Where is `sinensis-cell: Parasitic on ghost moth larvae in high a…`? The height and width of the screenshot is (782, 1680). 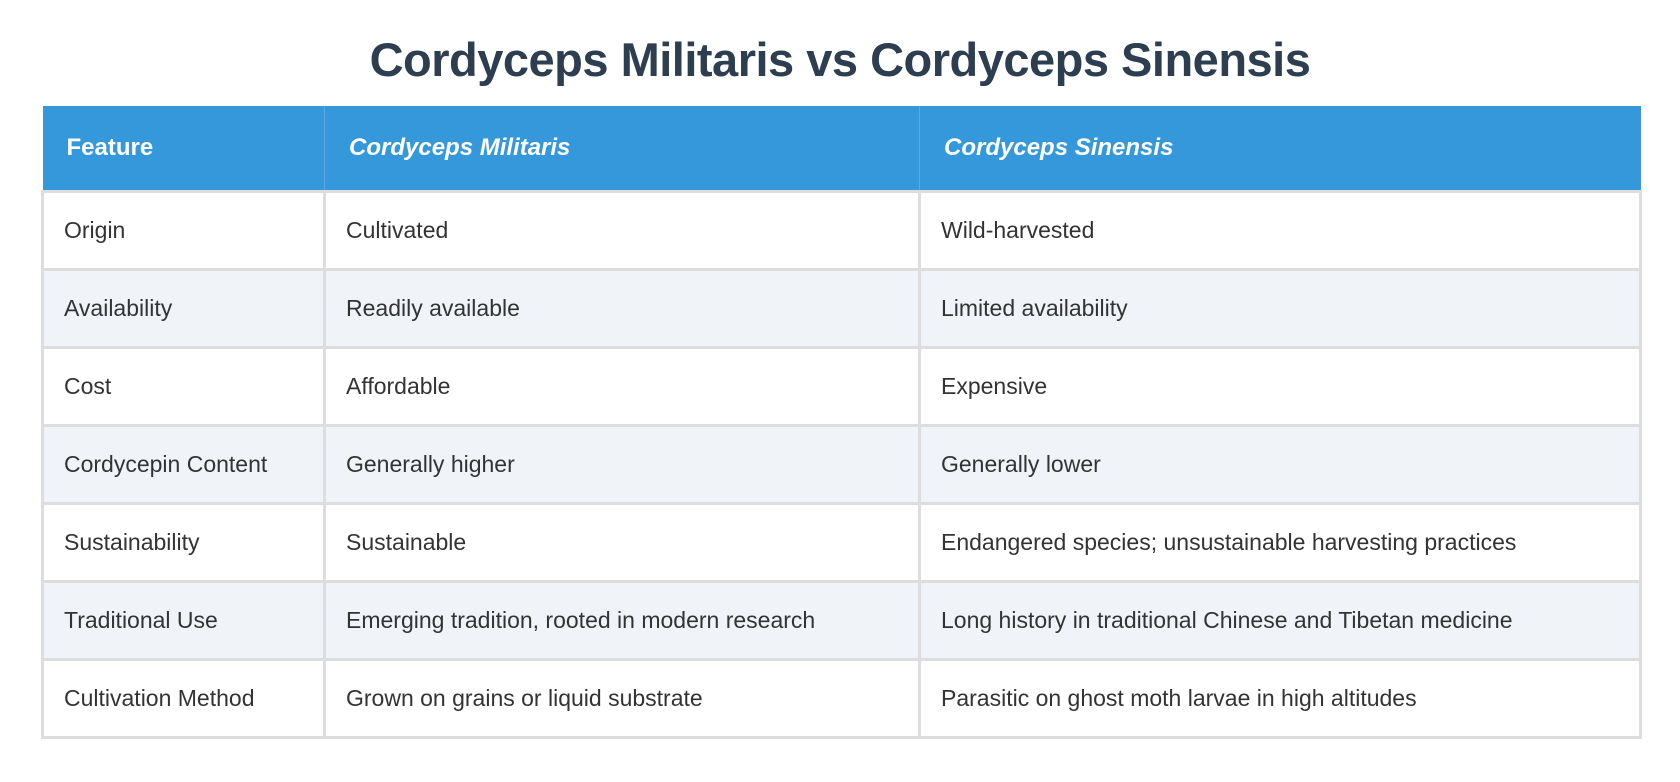
sinensis-cell: Parasitic on ghost moth larvae in high a… is located at coordinates (1280, 698).